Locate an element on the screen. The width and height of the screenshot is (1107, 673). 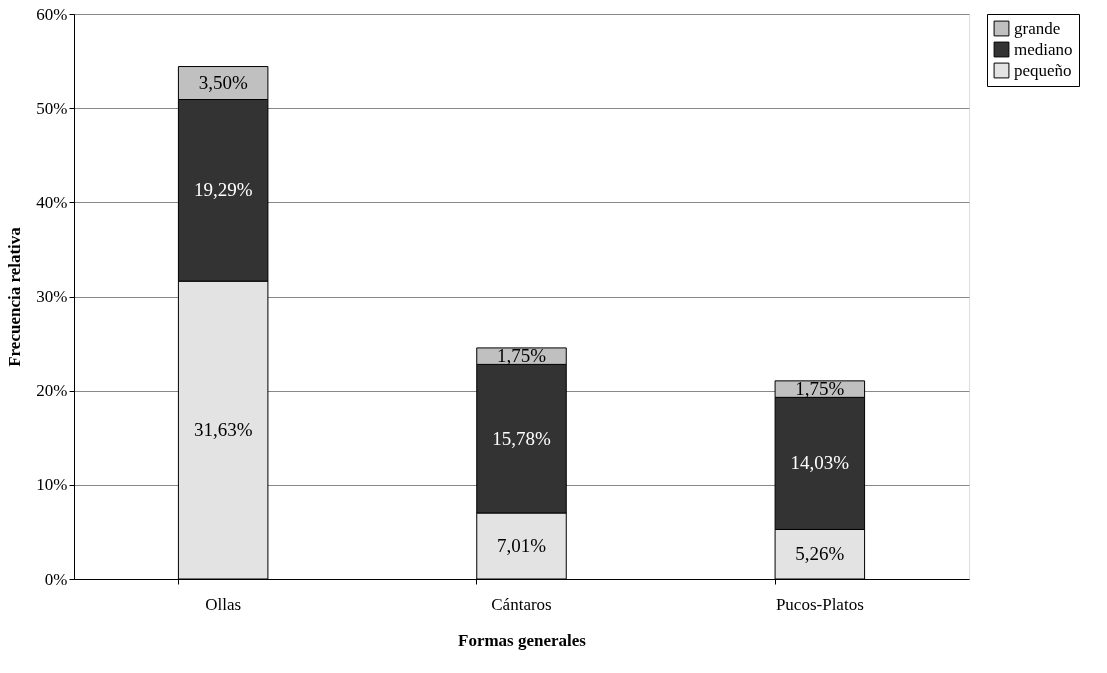
data-label: 3,50% is located at coordinates (223, 83).